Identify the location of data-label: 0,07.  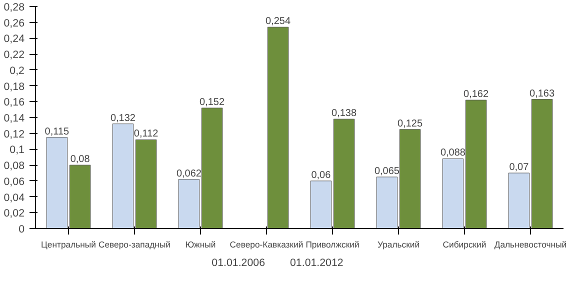
(519, 167).